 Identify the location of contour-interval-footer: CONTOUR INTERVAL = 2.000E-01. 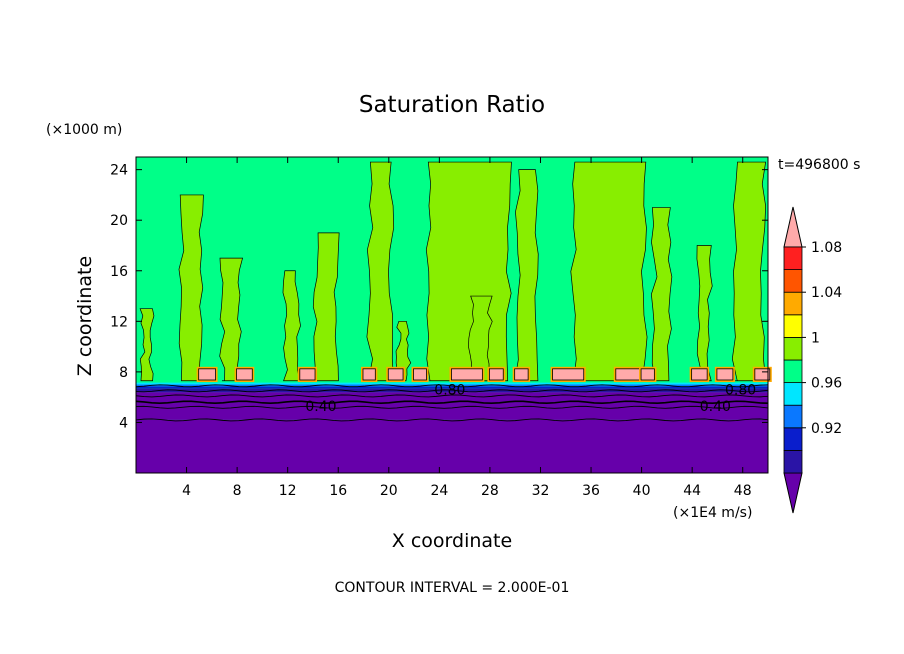
(452, 588).